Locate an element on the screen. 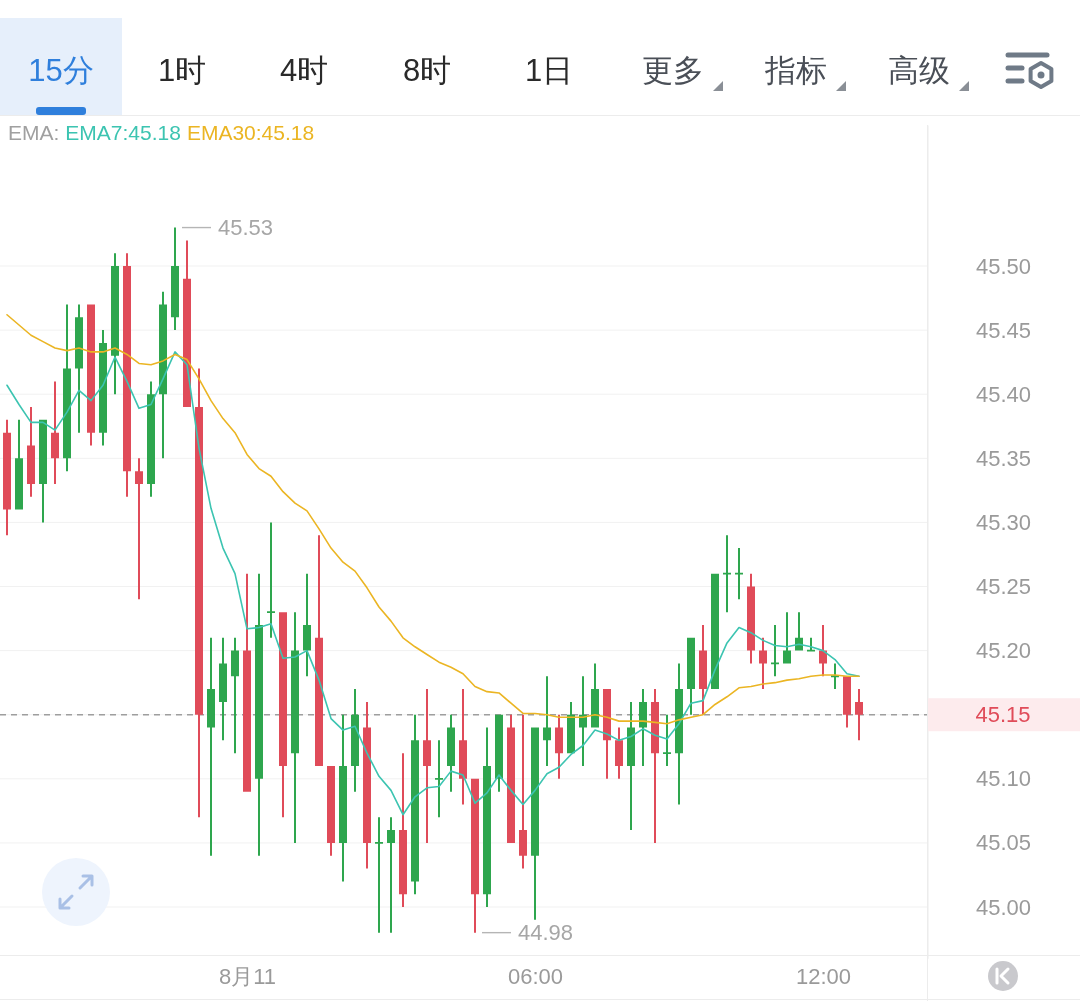 The width and height of the screenshot is (1080, 1001). text: 高级 is located at coordinates (919, 71).